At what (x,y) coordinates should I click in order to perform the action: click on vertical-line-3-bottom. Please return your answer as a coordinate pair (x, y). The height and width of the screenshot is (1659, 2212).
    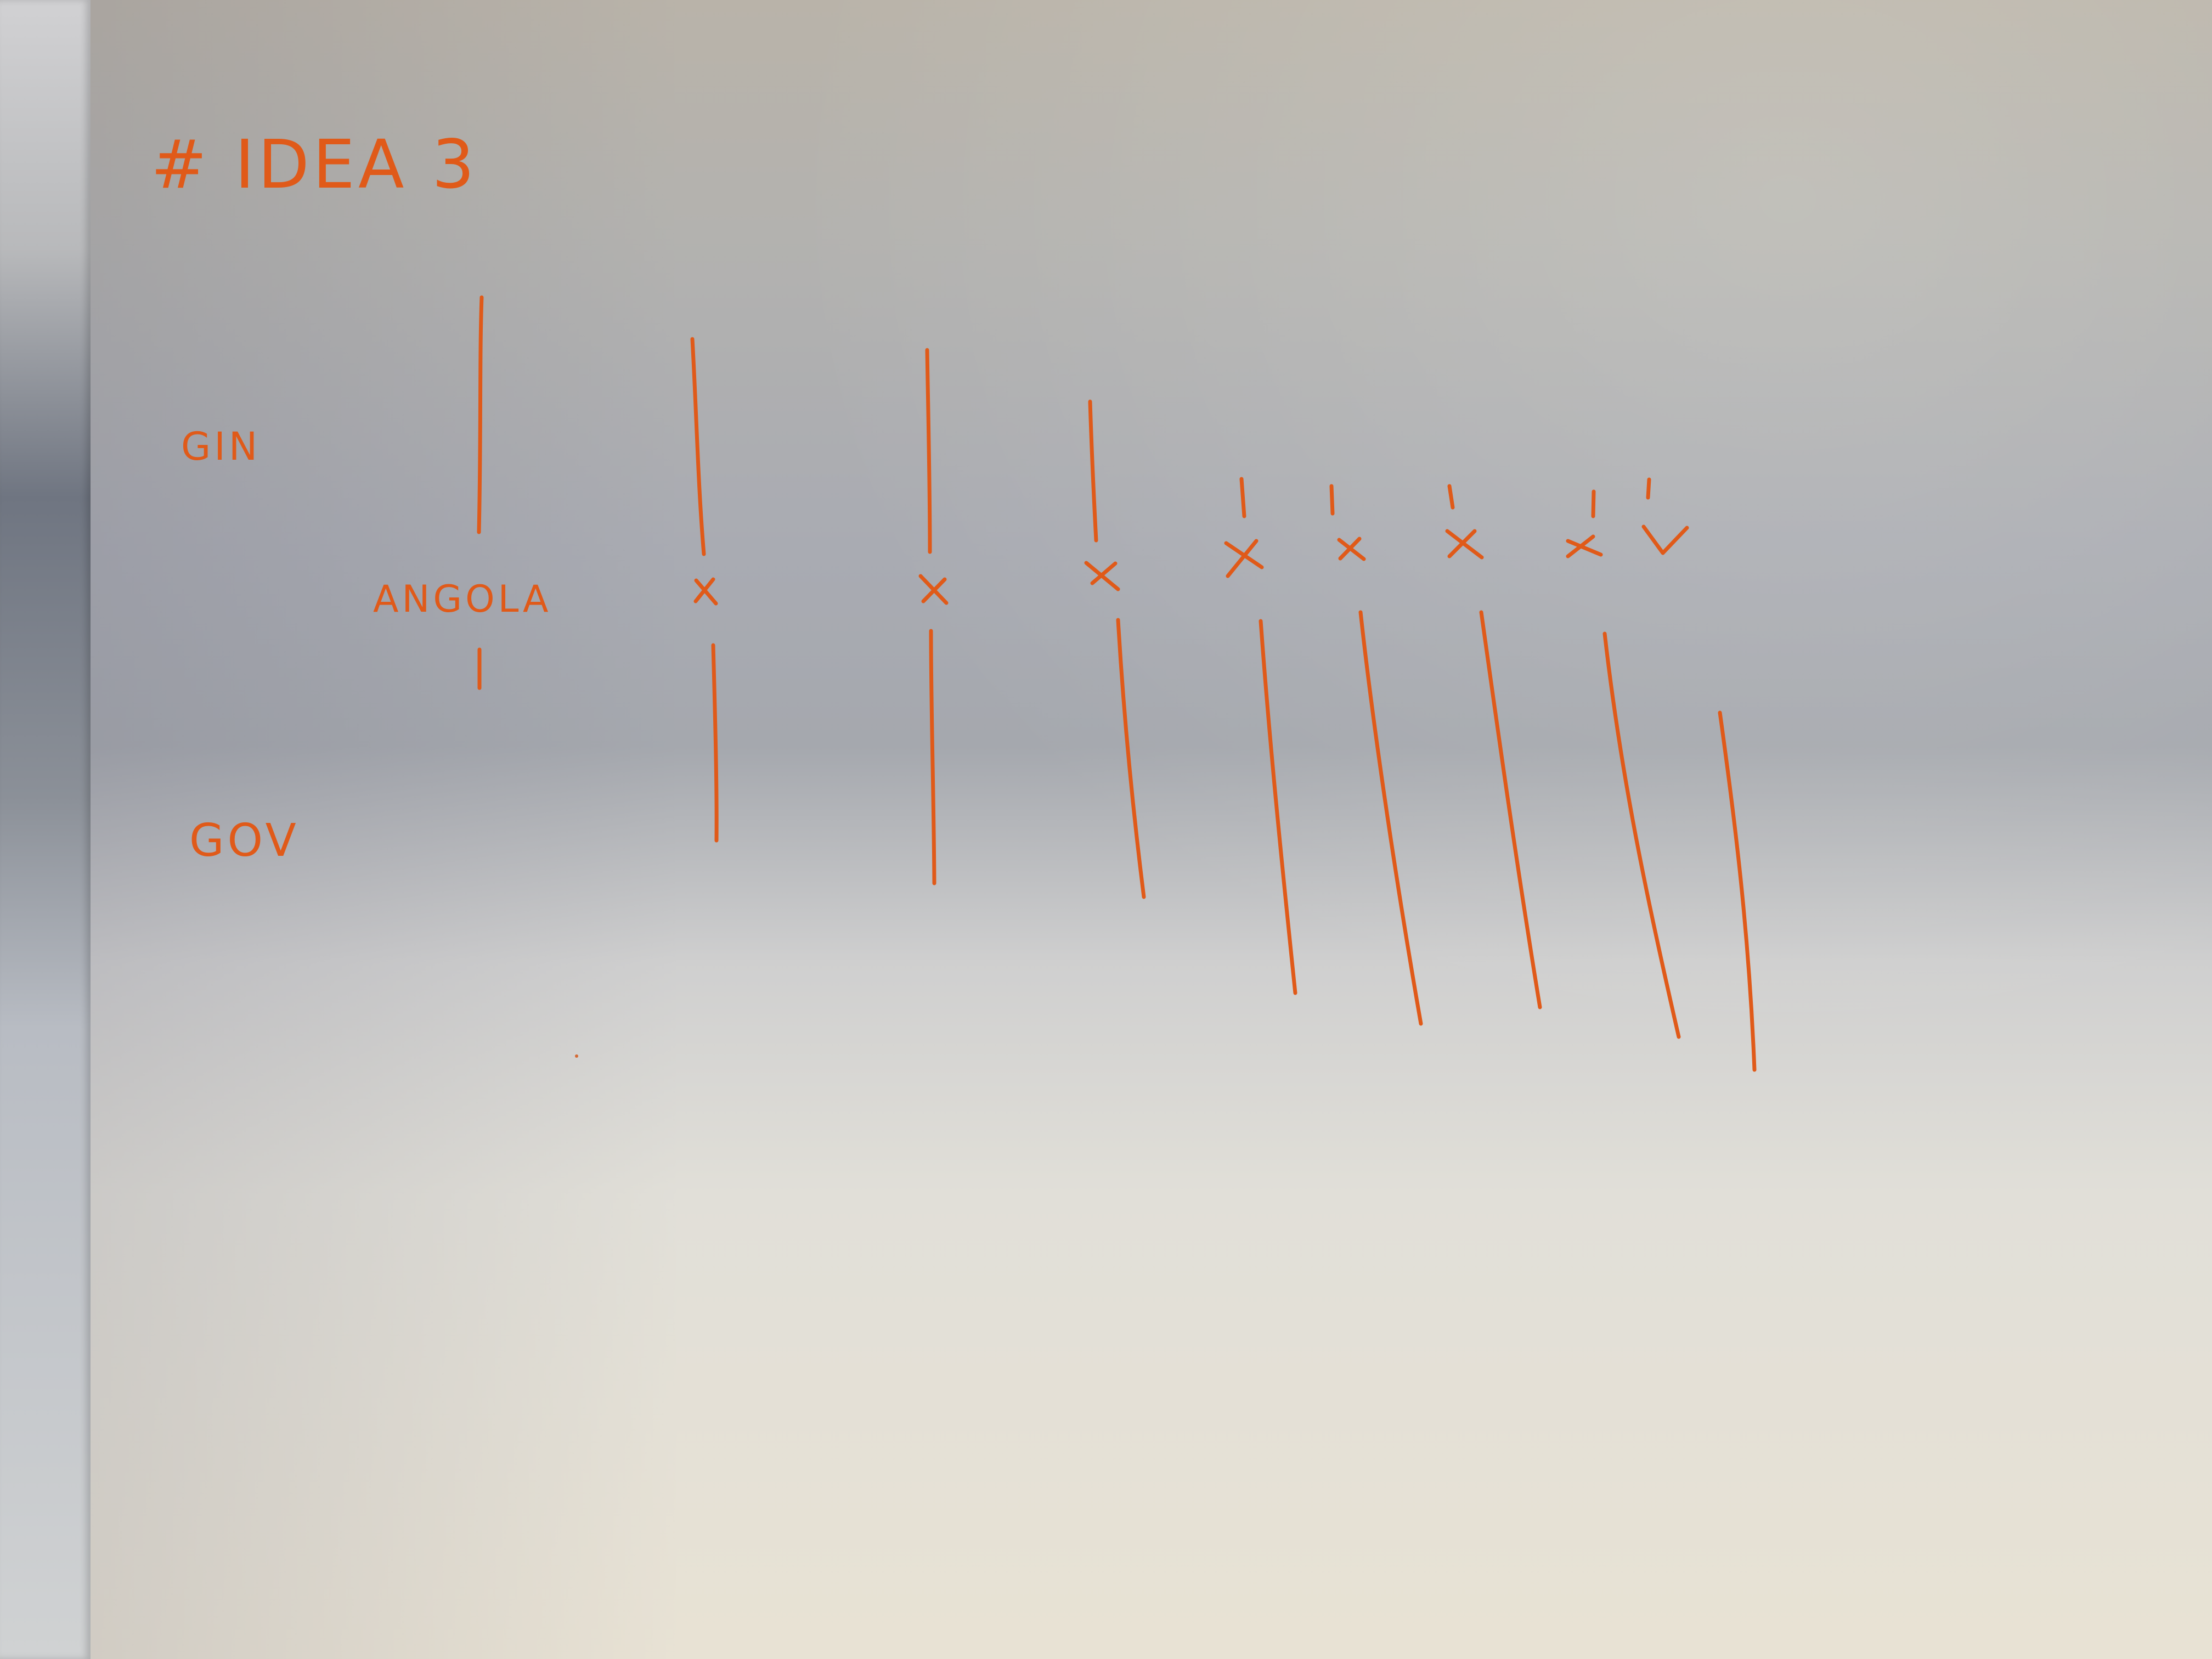
    Looking at the image, I should click on (933, 757).